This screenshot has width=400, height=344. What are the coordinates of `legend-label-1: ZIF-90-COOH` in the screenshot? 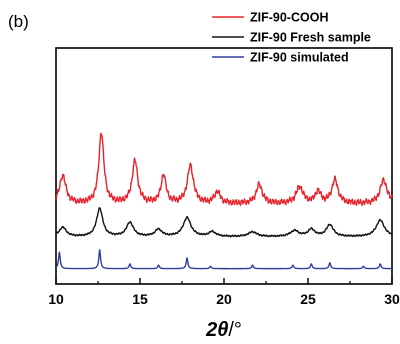 It's located at (289, 18).